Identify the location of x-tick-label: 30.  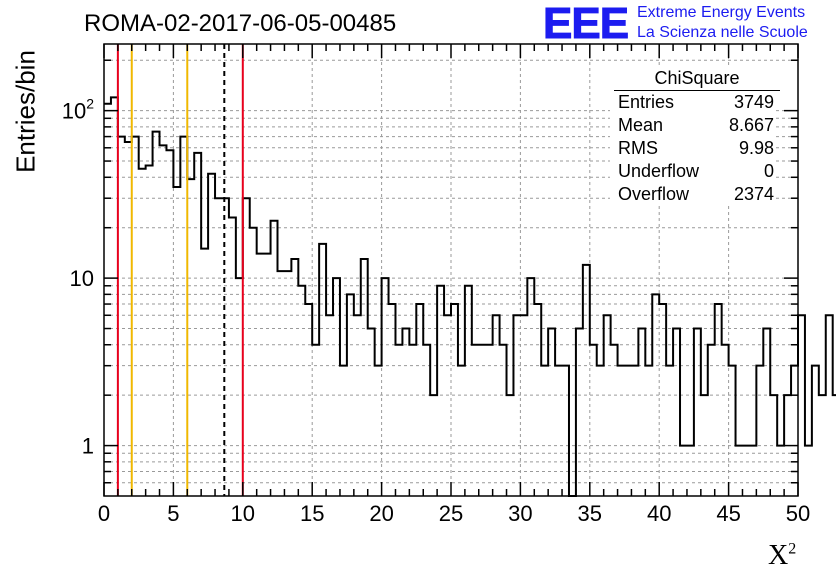
(520, 513).